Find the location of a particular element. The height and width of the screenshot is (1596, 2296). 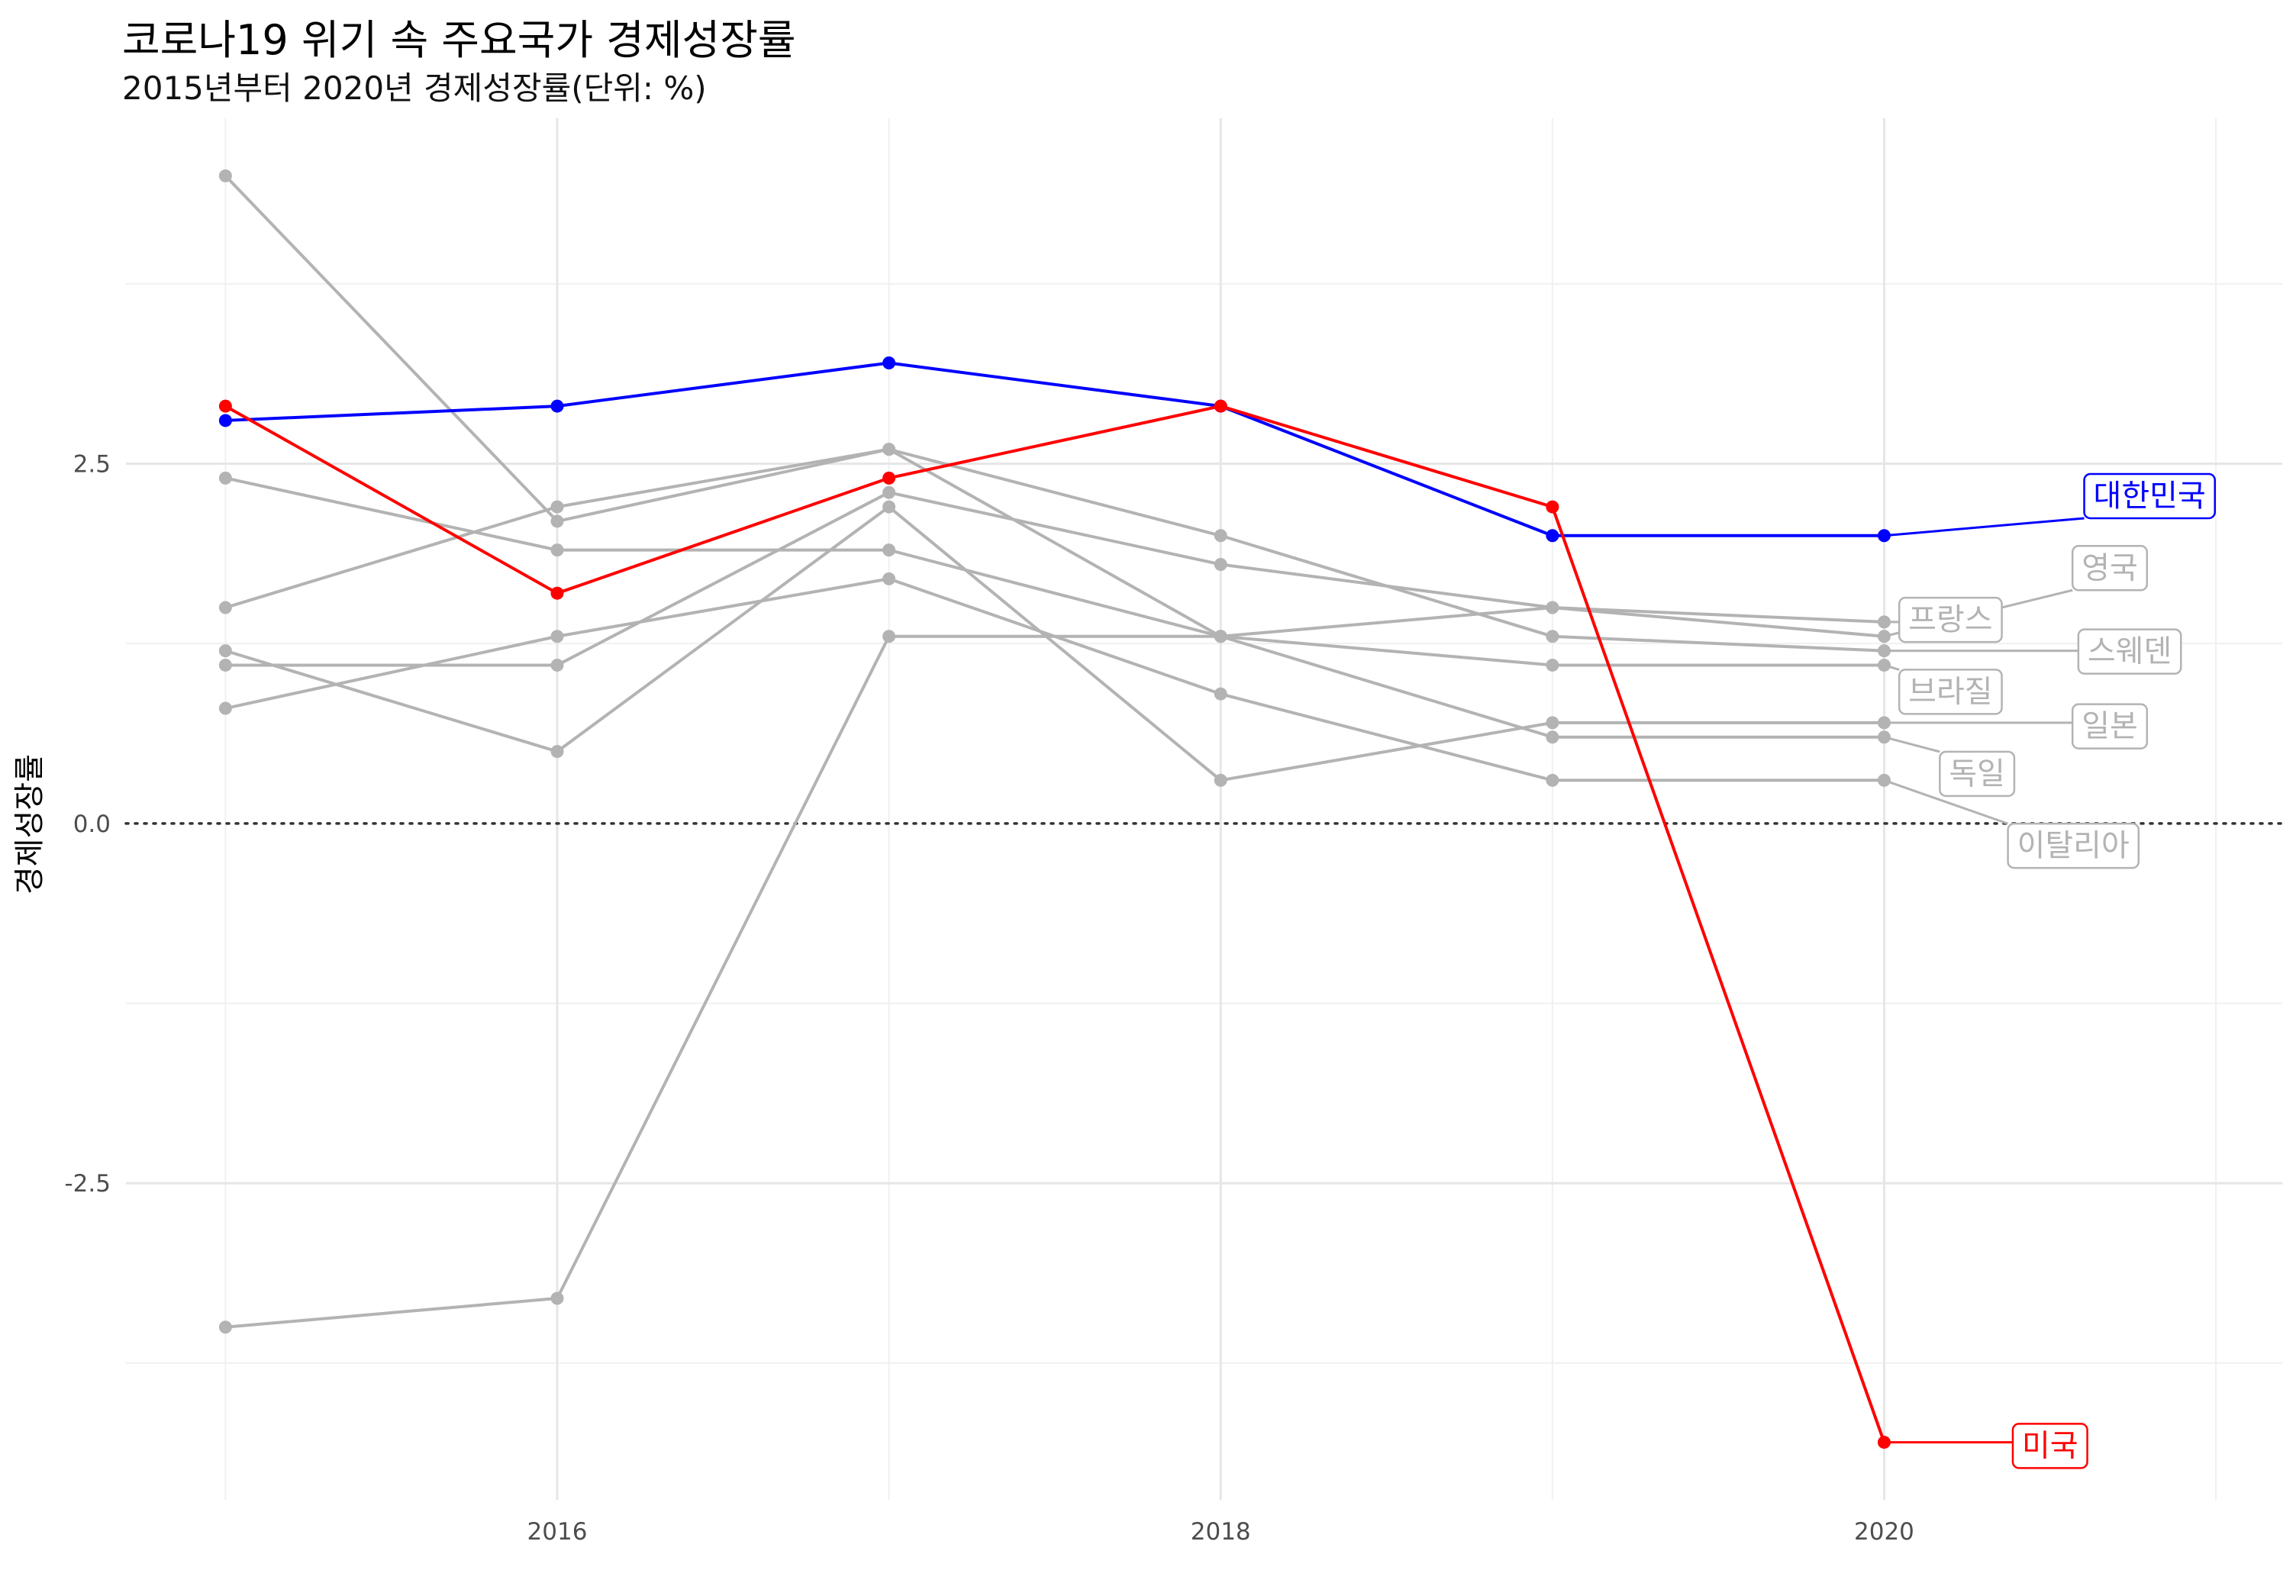

label-text: 대한민국 is located at coordinates (2150, 497).